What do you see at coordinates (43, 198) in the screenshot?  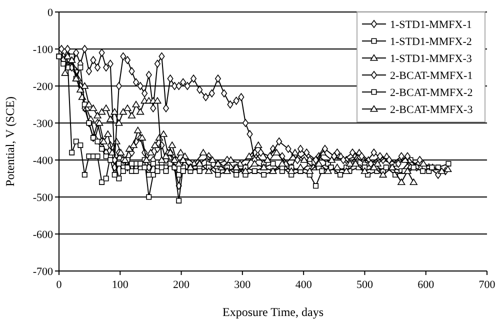 I see `y-tick-label: -500` at bounding box center [43, 198].